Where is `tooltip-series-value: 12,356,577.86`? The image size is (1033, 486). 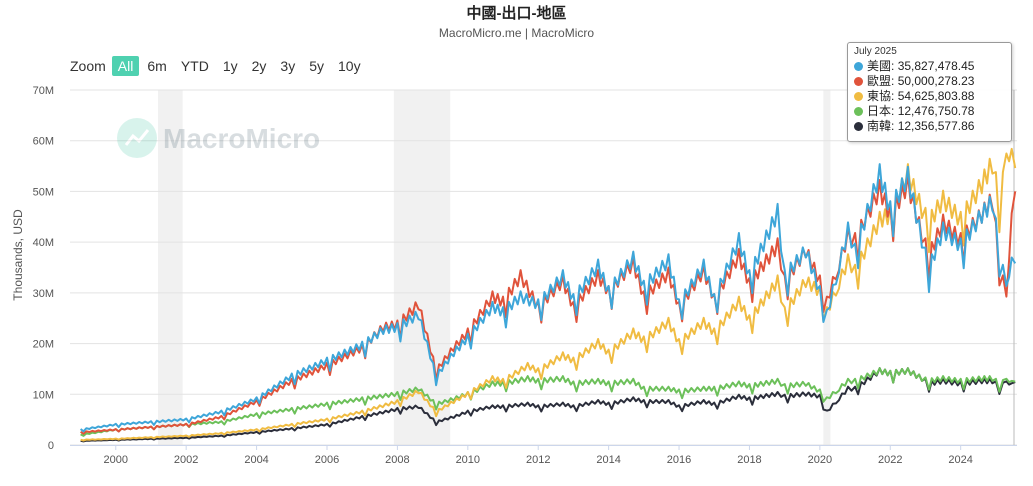 tooltip-series-value: 12,356,577.86 is located at coordinates (936, 126).